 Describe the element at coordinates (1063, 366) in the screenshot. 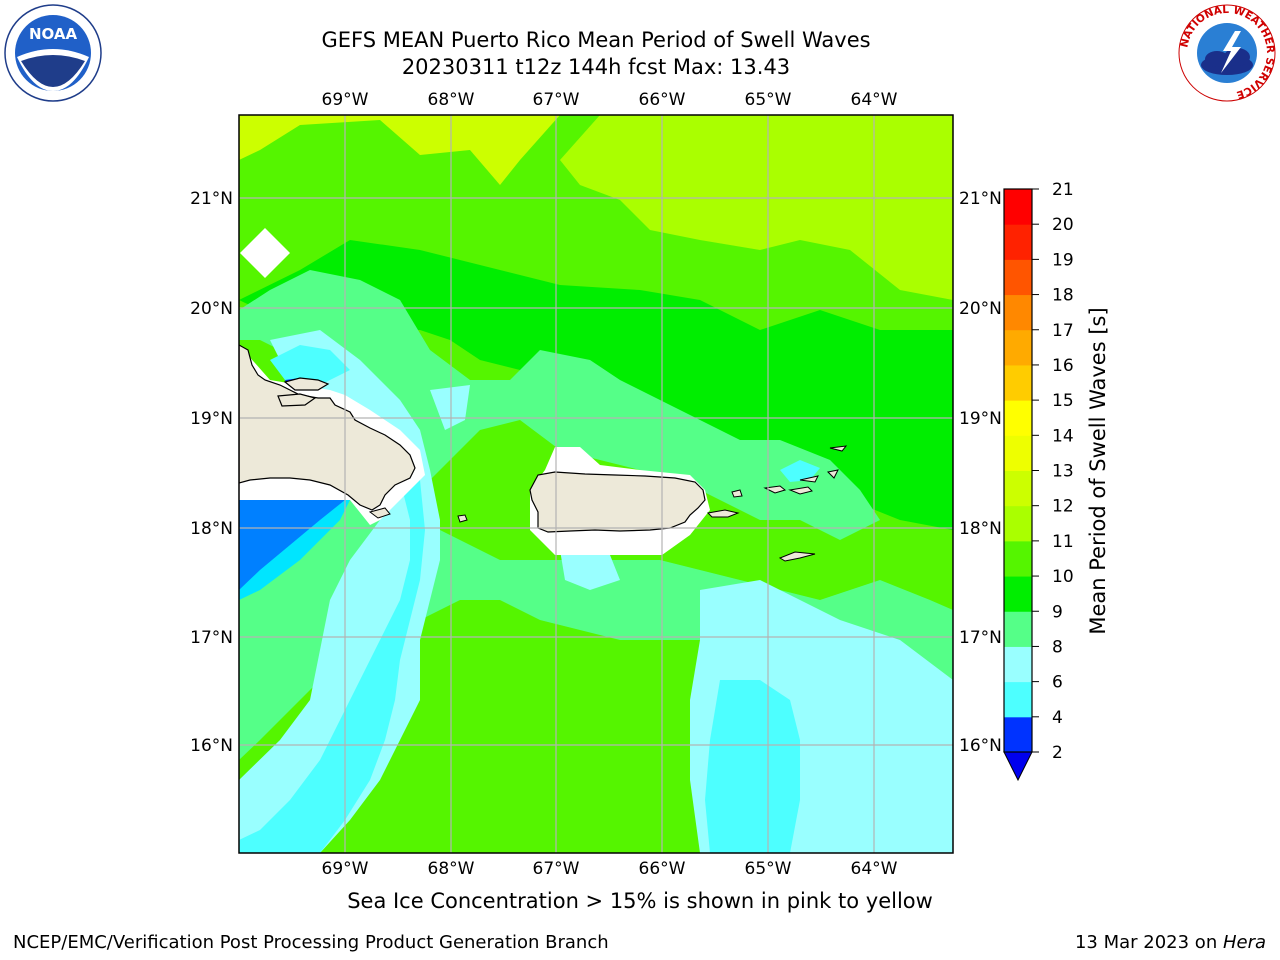

I see `colorbar-tick-label: 16` at that location.